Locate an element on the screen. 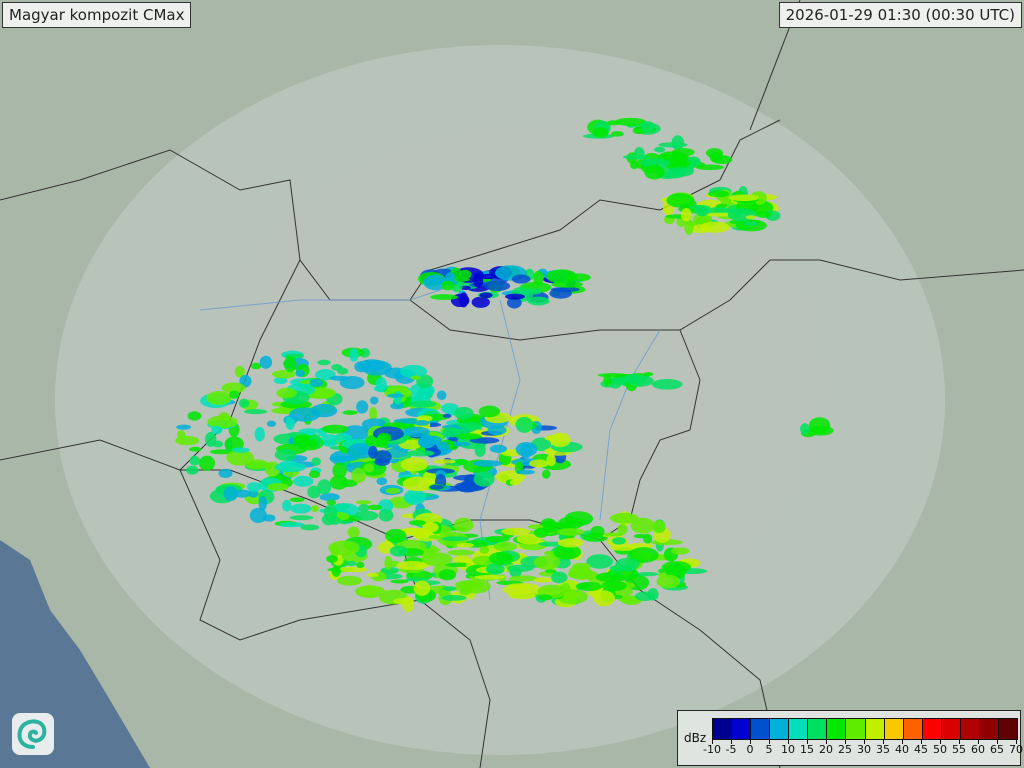  legend-tick-label: 35 is located at coordinates (883, 749).